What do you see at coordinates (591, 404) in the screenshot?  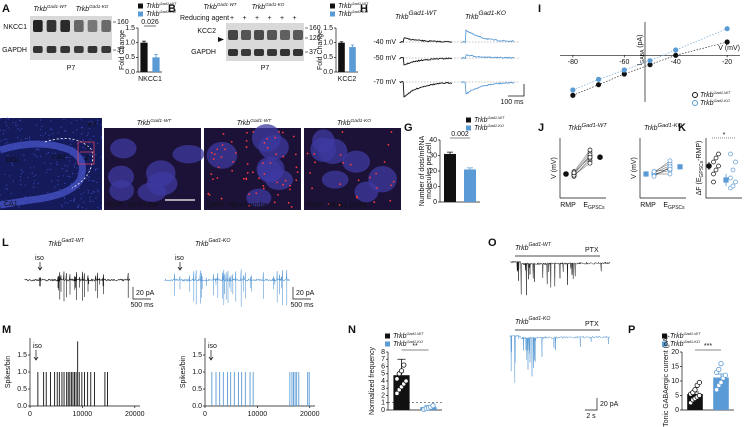 I see `scale-bar` at bounding box center [591, 404].